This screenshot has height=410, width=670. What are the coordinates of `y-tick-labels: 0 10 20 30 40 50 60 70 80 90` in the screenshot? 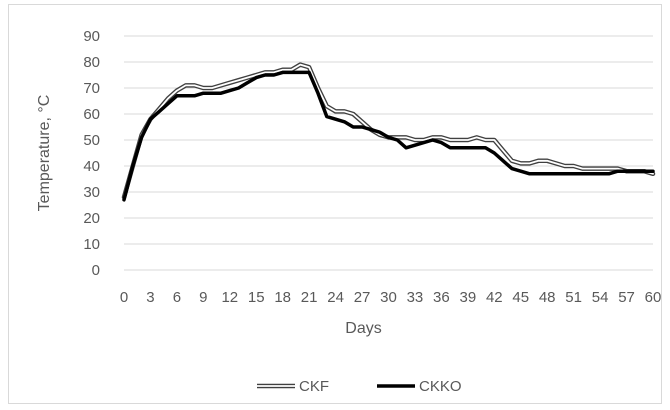 It's located at (91, 153).